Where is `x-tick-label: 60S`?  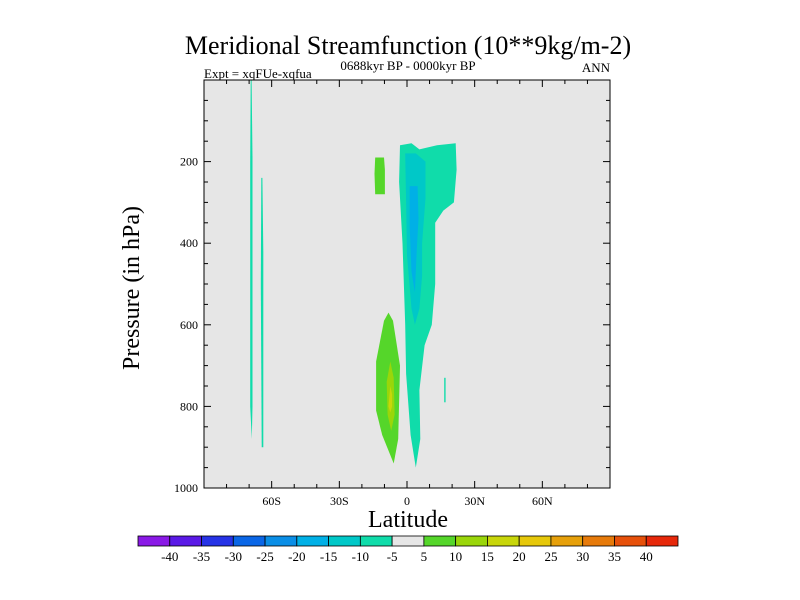
x-tick-label: 60S is located at coordinates (271, 501).